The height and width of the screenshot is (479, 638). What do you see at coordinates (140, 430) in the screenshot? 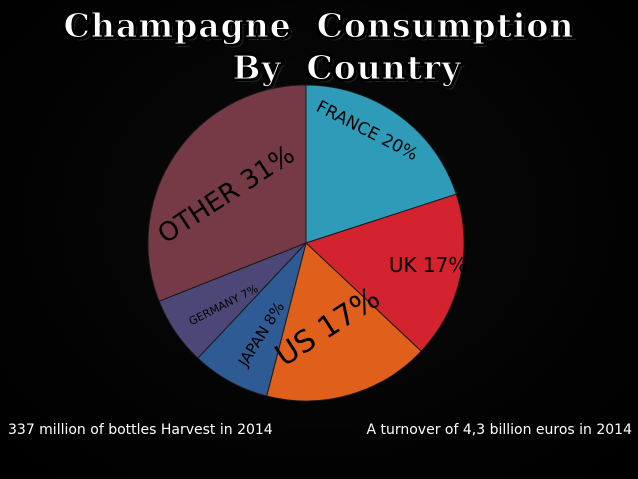
I see `bottles-harvest-caption: 337 million of bottles Harvest in 2014` at bounding box center [140, 430].